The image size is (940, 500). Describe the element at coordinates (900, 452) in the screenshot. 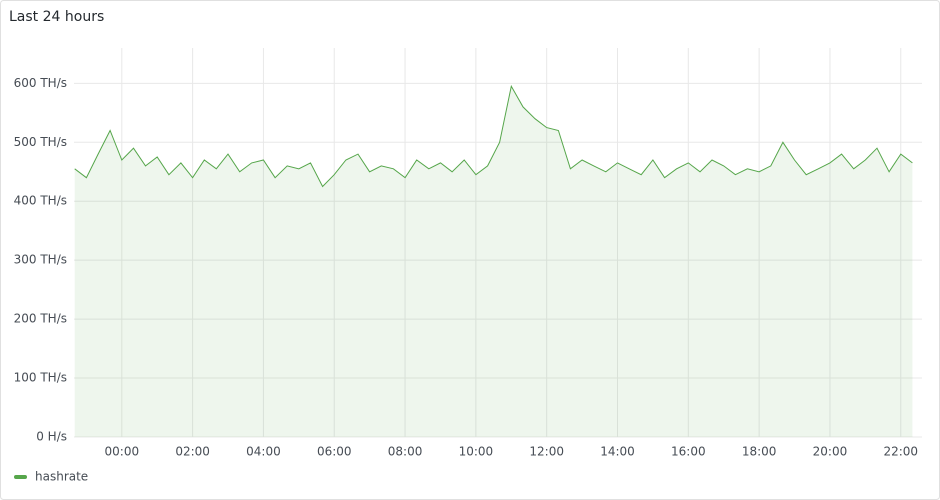

I see `x-tick-label: 22:00` at that location.